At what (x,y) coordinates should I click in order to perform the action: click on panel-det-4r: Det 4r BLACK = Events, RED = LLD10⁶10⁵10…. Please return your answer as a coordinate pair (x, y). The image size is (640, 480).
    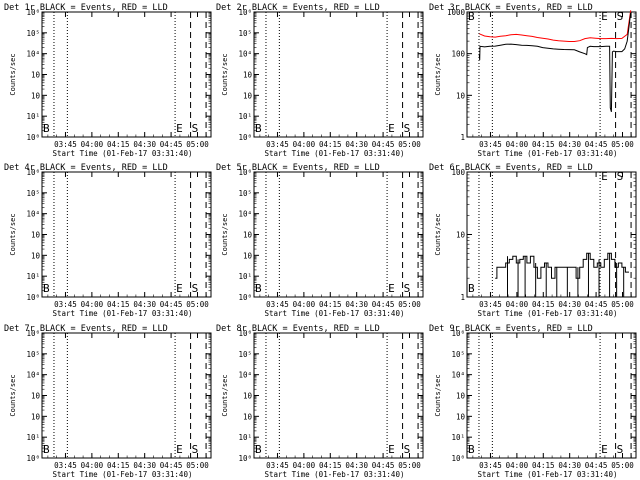
    Looking at the image, I should click on (107, 240).